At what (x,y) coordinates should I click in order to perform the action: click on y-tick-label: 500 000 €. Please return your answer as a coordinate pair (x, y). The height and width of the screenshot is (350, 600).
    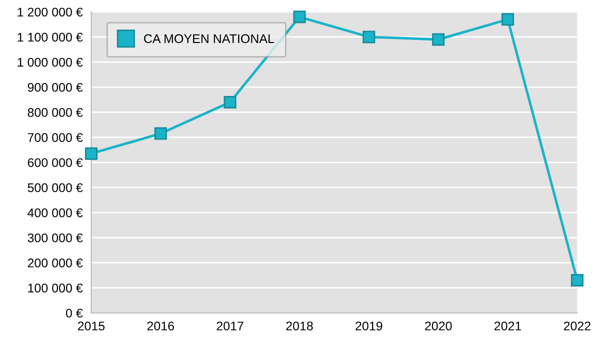
    Looking at the image, I should click on (55, 187).